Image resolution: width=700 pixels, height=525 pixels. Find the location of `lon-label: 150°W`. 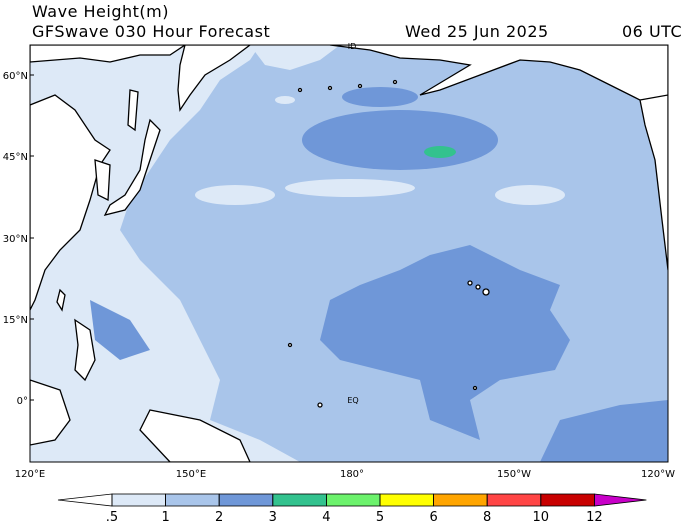

lon-label: 150°W is located at coordinates (514, 474).